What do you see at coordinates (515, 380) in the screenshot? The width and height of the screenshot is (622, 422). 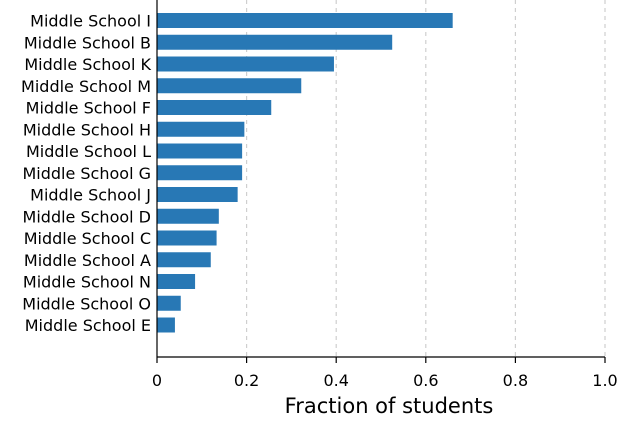 I see `x-tick-label: 0.8` at bounding box center [515, 380].